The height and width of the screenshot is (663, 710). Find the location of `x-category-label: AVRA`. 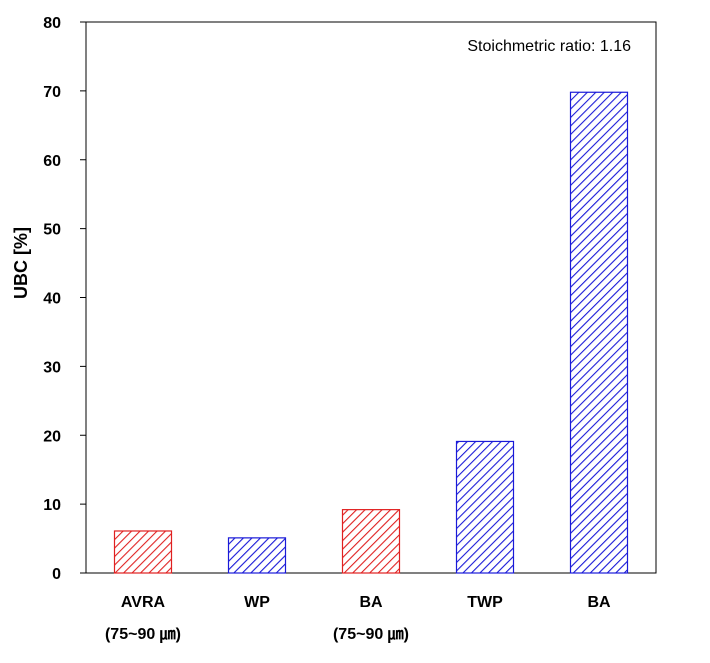

x-category-label: AVRA is located at coordinates (143, 602).